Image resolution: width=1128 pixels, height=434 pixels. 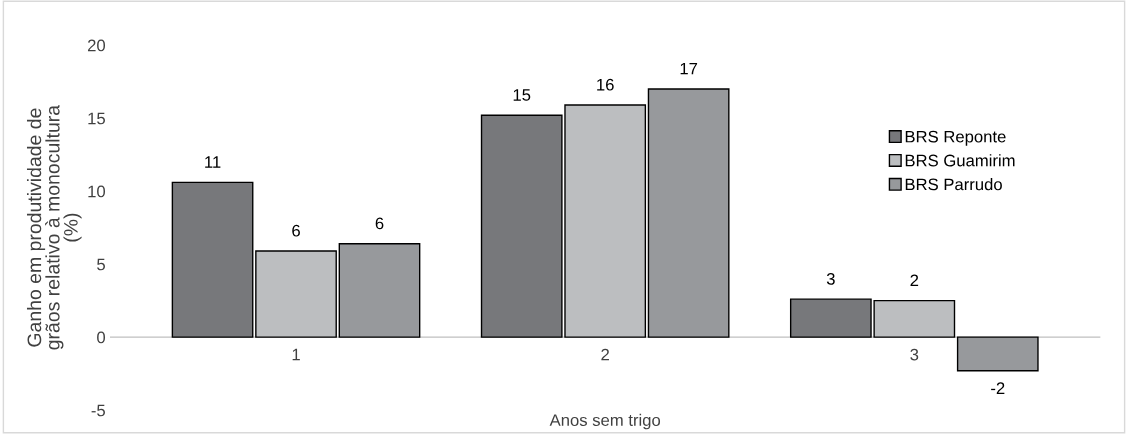 I want to click on legend-label: BRS Reponte, so click(x=955, y=138).